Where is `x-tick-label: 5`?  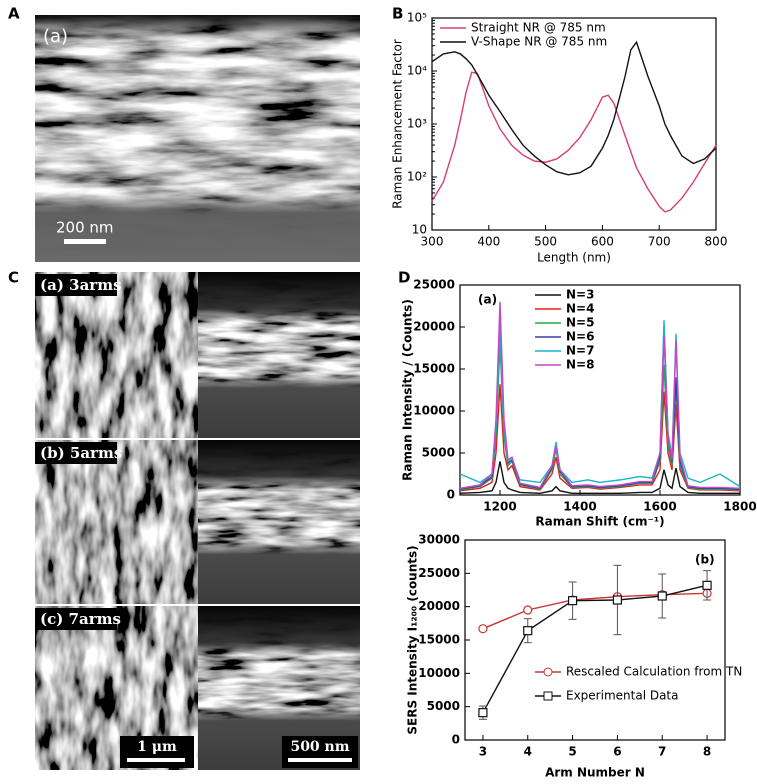
x-tick-label: 5 is located at coordinates (572, 752).